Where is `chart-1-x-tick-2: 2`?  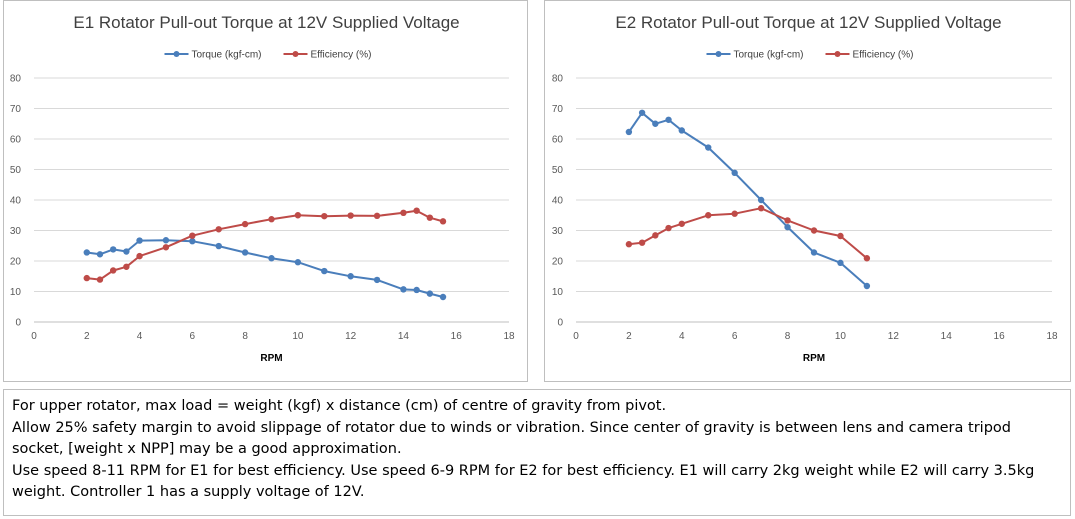
chart-1-x-tick-2: 2 is located at coordinates (87, 336).